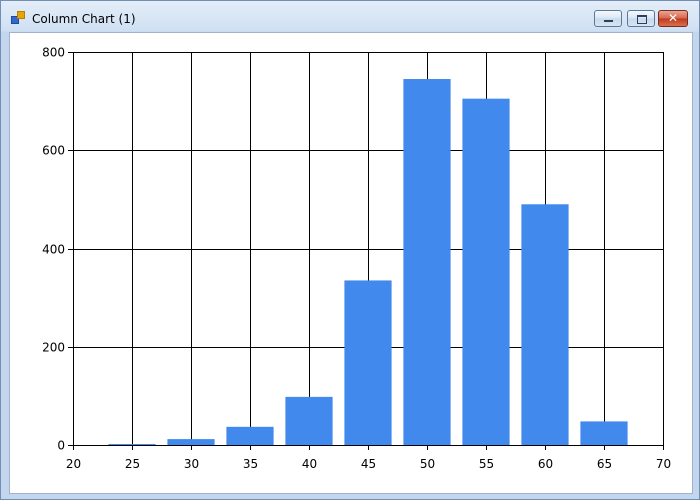  Describe the element at coordinates (53, 53) in the screenshot. I see `y-tick-label: 800` at that location.